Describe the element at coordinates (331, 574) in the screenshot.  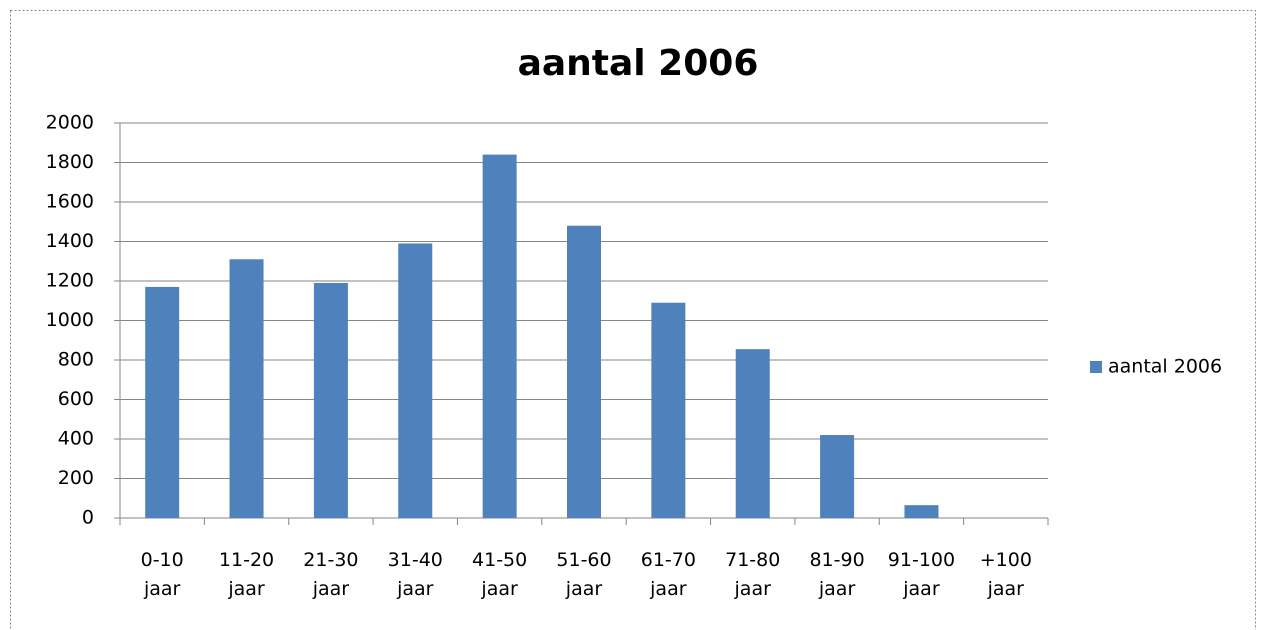
I see `x-tick-label: 21-30 jaar` at that location.